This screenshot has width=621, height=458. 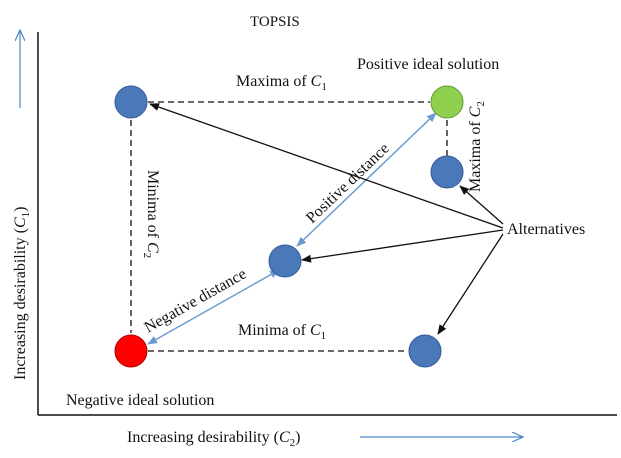 What do you see at coordinates (22, 293) in the screenshot?
I see `y-axis-label: Increasing desirability (C1)` at bounding box center [22, 293].